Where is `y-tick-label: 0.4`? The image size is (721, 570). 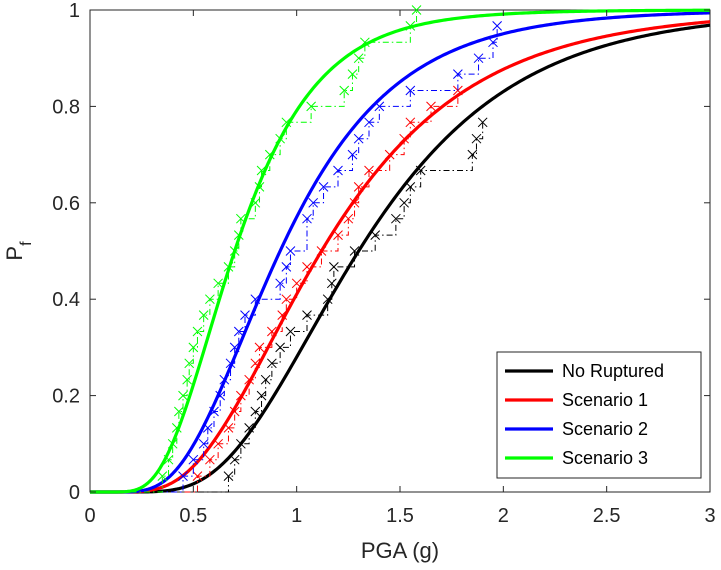
y-tick-label: 0.4 is located at coordinates (66, 300).